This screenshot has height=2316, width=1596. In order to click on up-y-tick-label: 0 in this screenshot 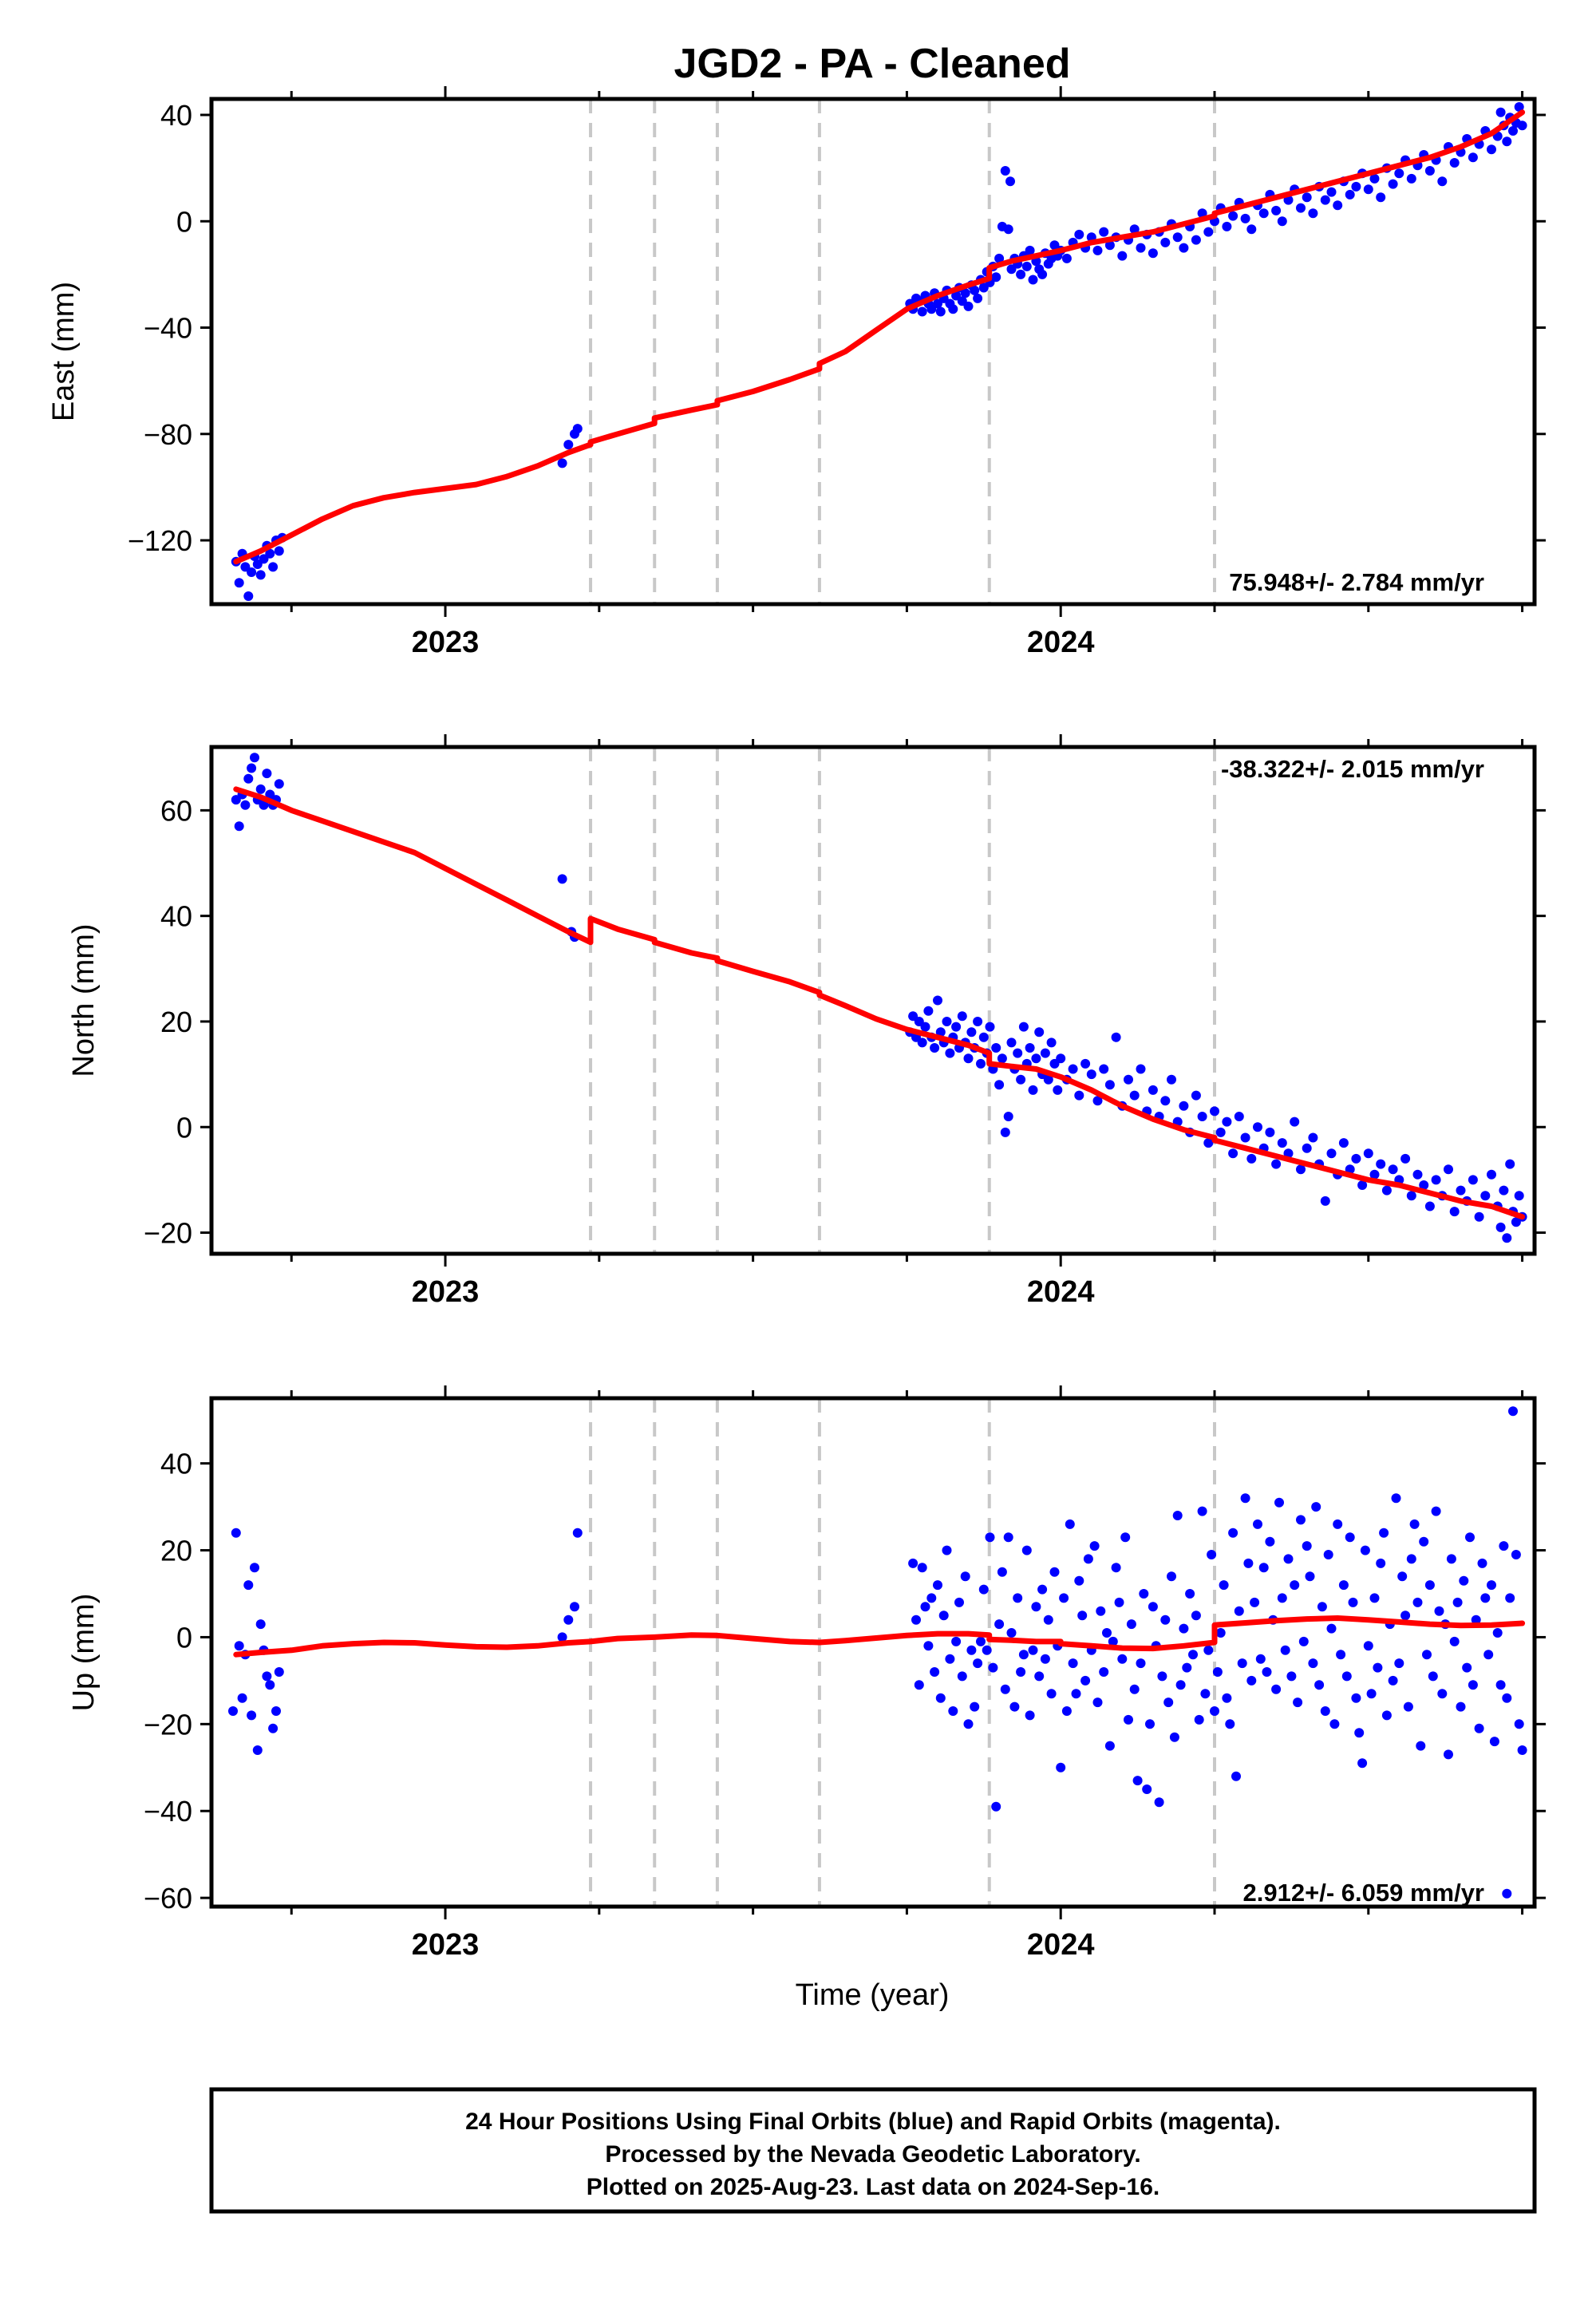, I will do `click(184, 1638)`.